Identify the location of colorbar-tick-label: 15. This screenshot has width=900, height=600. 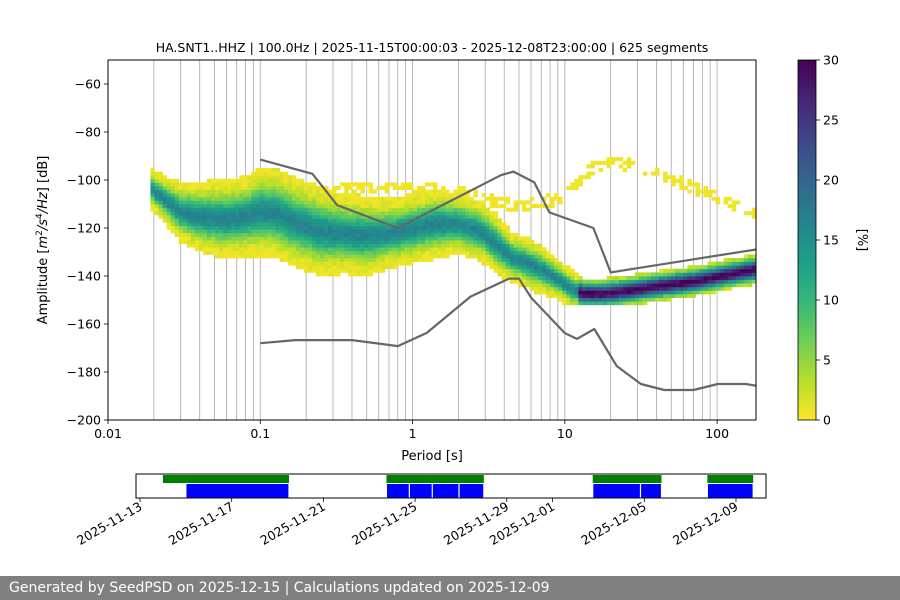
(831, 240).